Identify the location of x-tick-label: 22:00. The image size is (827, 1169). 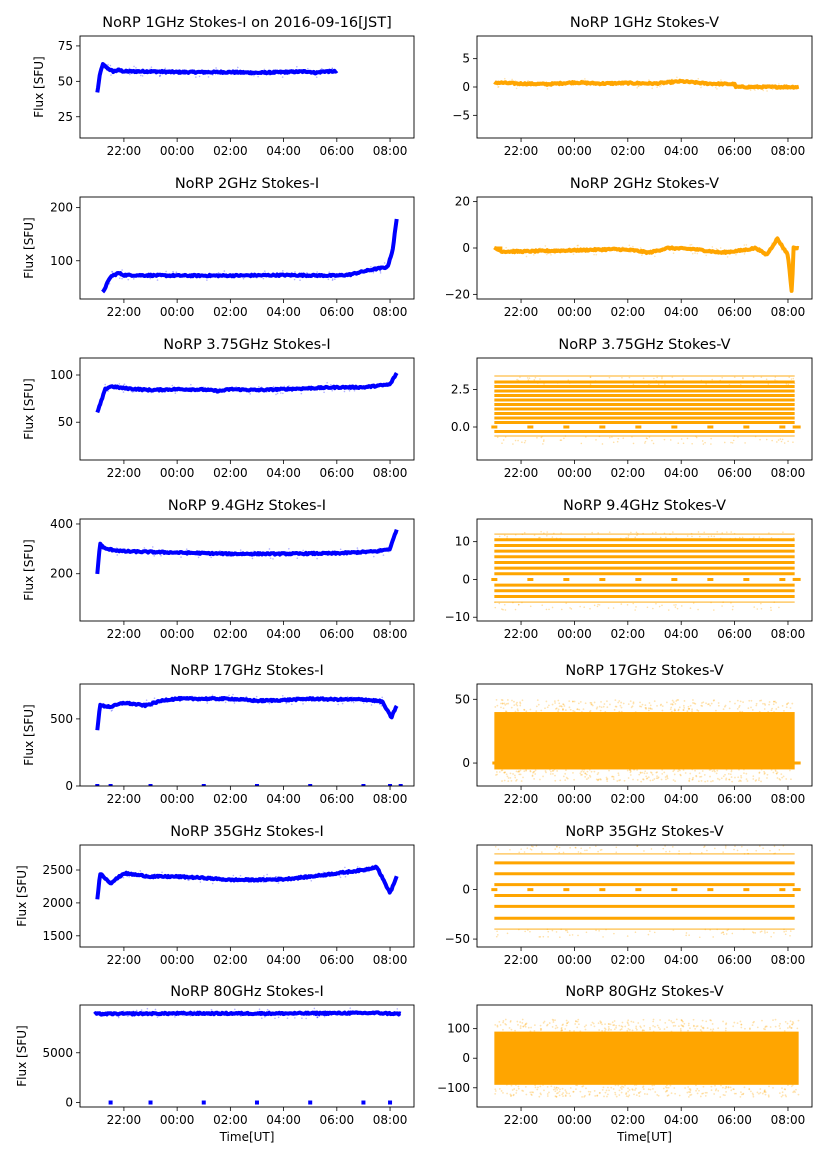
(521, 960).